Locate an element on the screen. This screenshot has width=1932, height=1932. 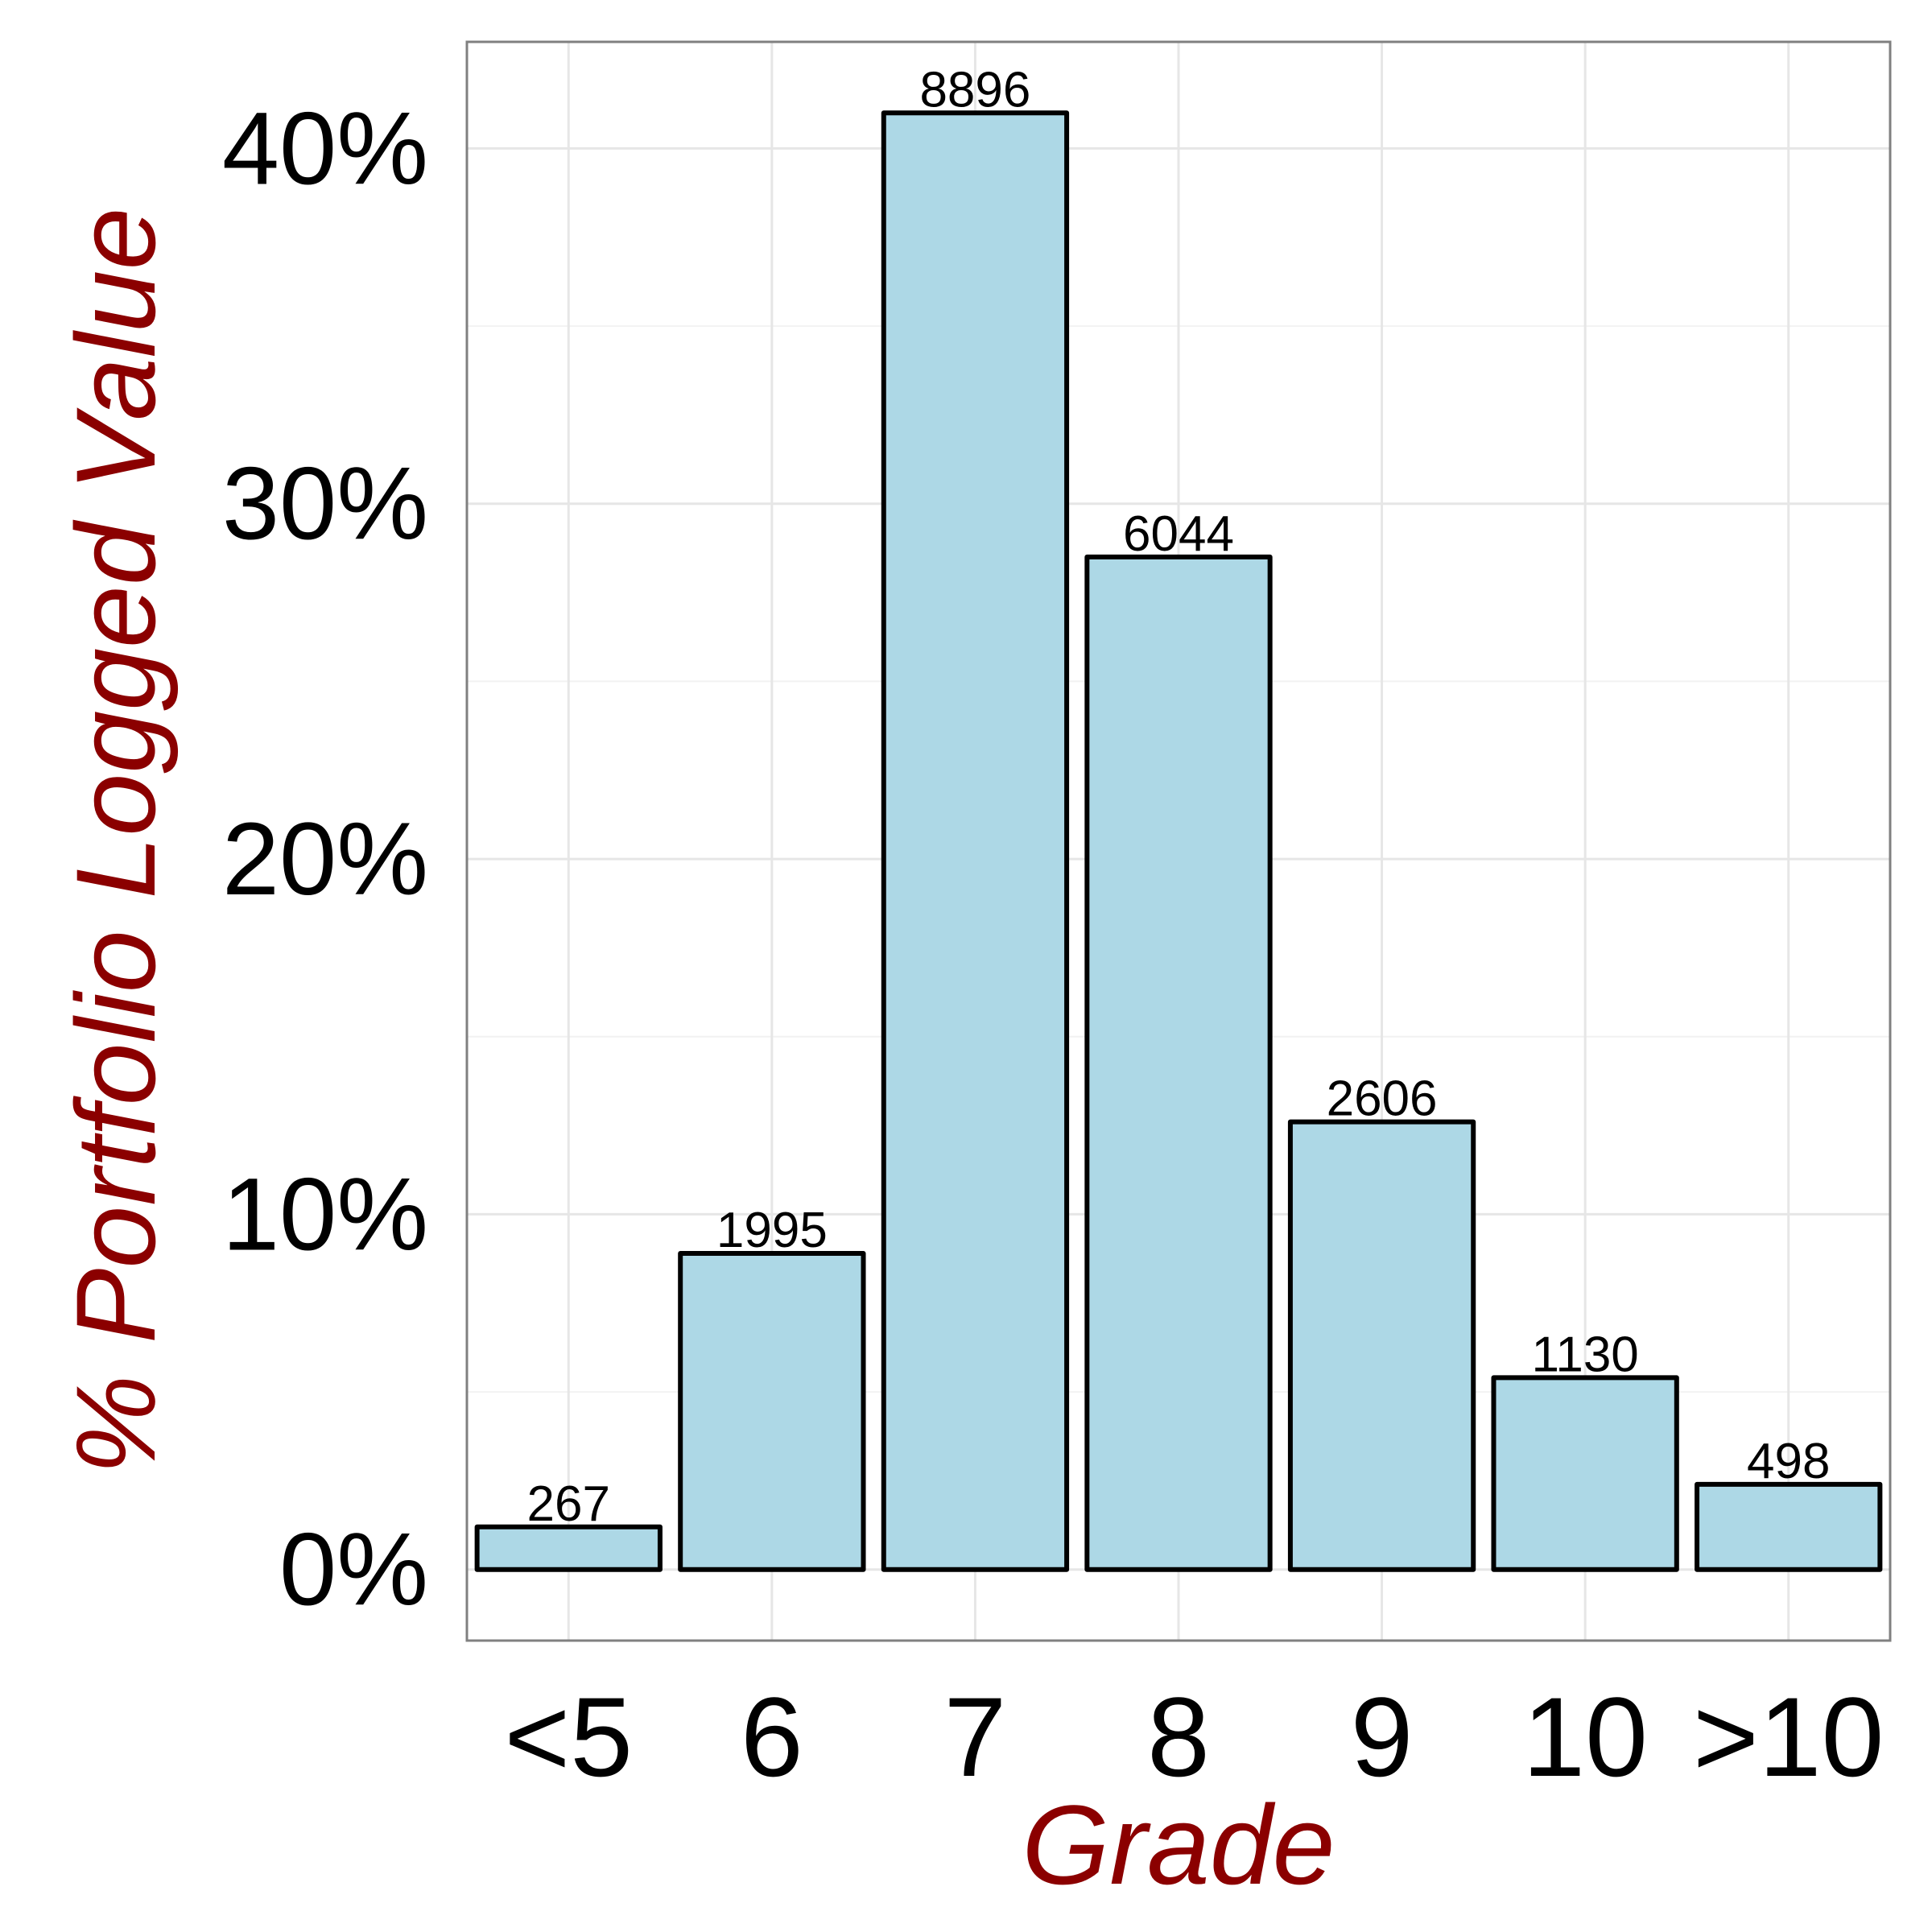
x-tick-label: >10 is located at coordinates (1788, 1737).